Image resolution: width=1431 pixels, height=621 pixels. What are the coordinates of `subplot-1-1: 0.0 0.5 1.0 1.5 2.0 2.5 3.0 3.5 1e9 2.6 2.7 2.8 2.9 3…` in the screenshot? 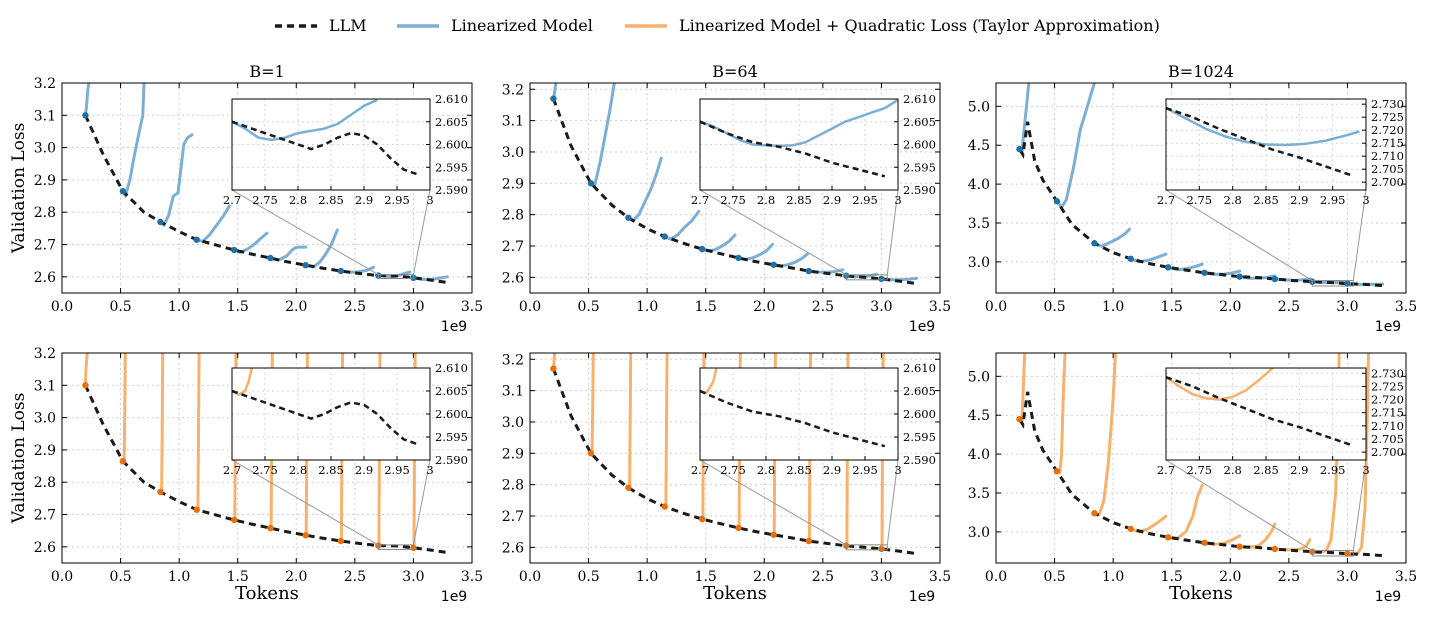 It's located at (726, 478).